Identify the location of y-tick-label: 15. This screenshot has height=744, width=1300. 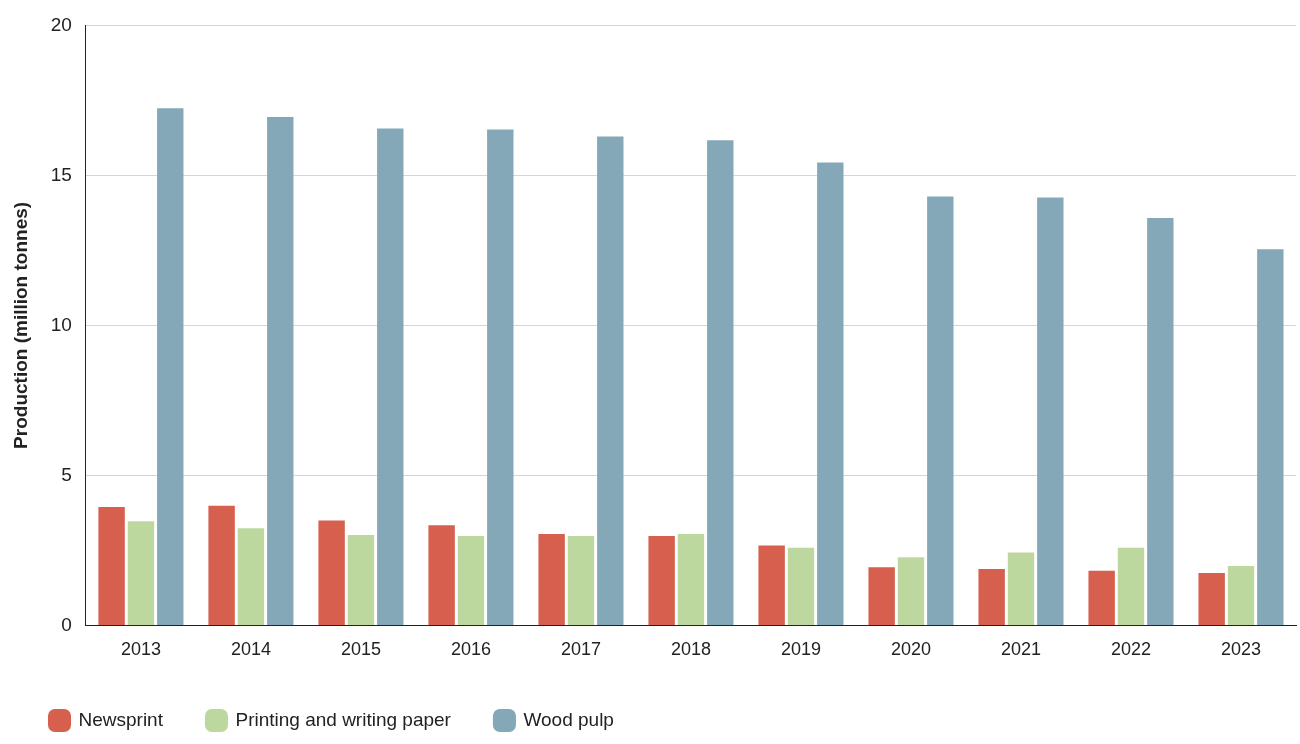
(61, 174).